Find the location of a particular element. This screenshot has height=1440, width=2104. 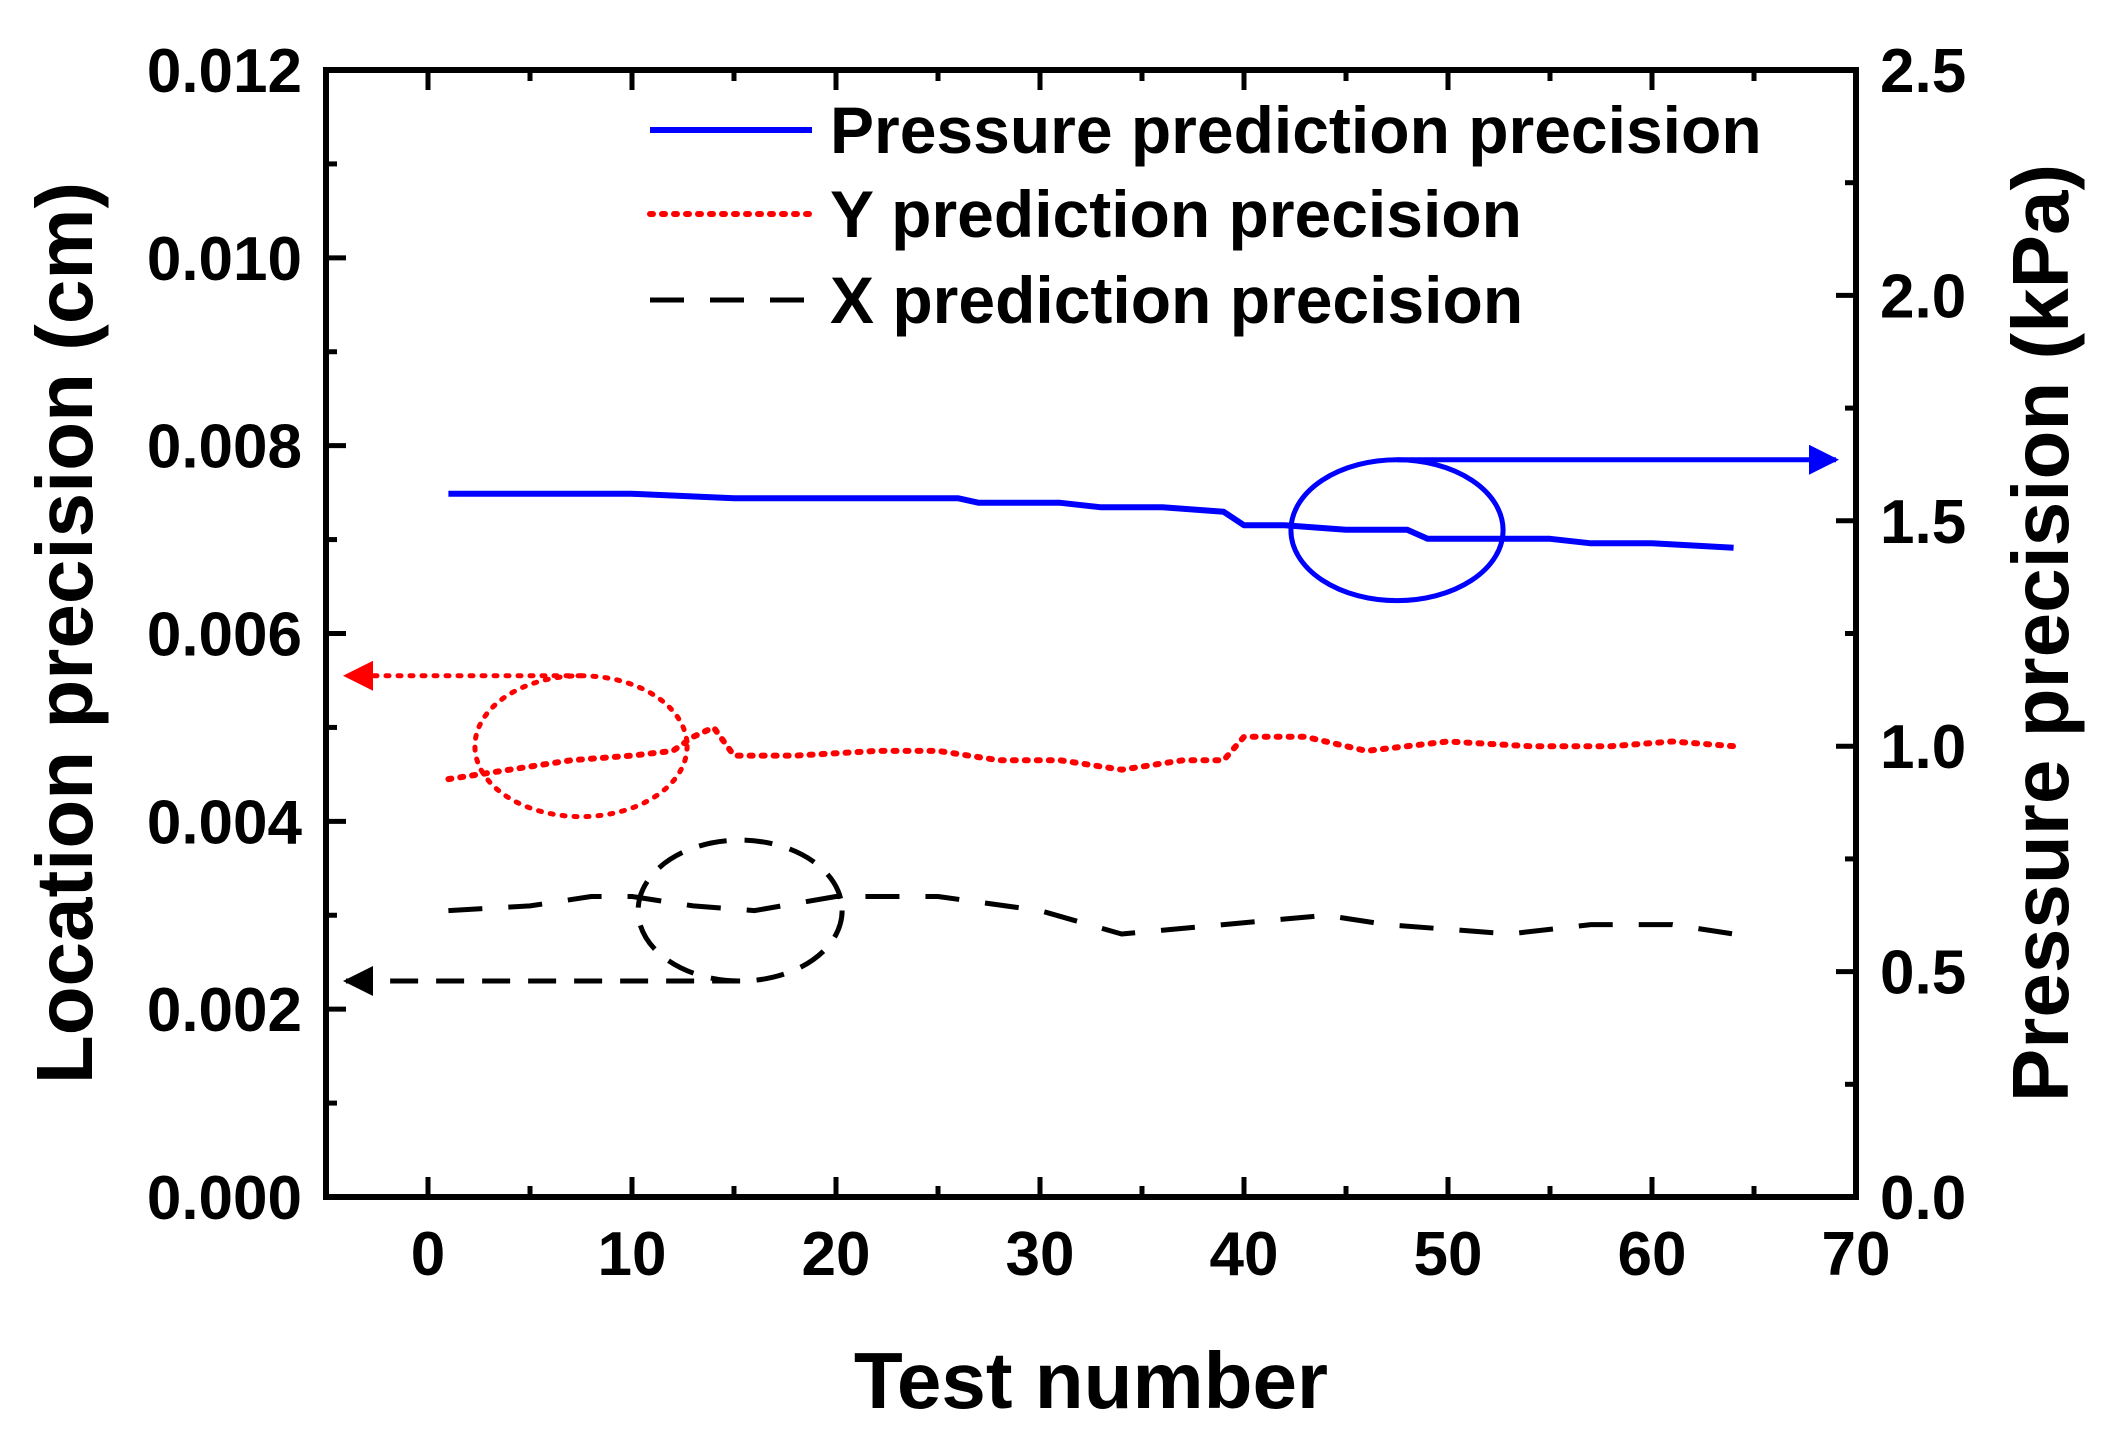

series-line-dashed is located at coordinates (1091, 915).